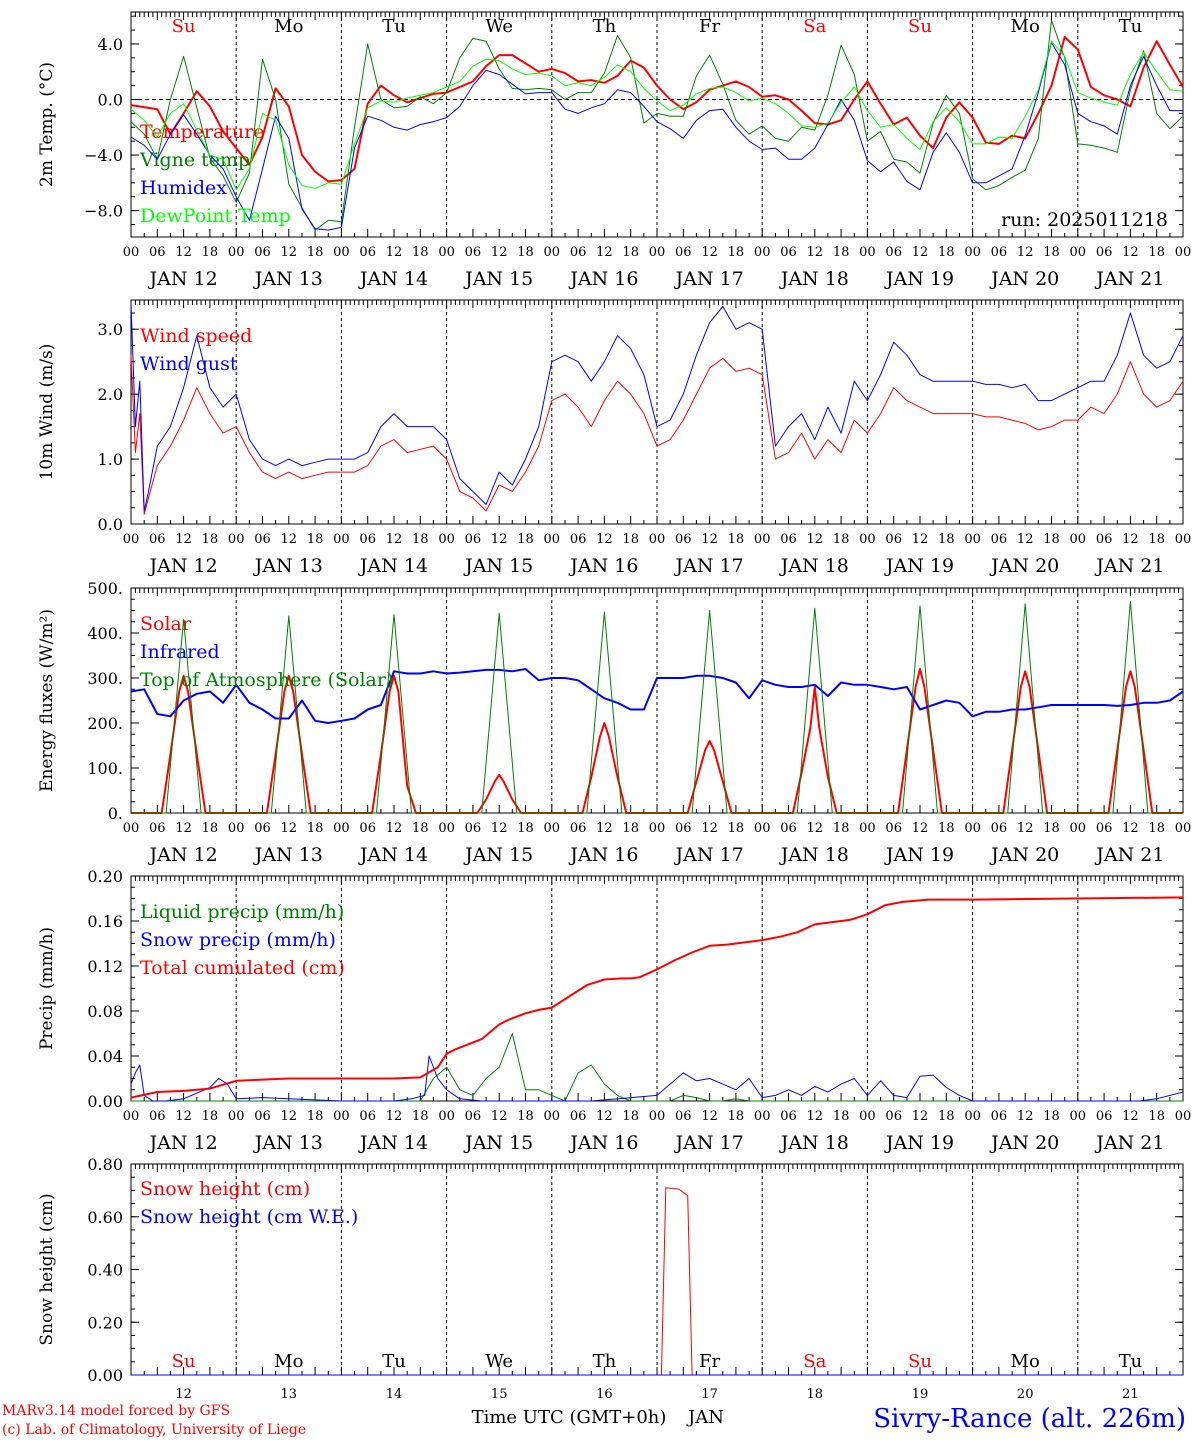 The height and width of the screenshot is (1440, 1194). I want to click on station-name: Sivry-Rance (alt. 226m), so click(1029, 1419).